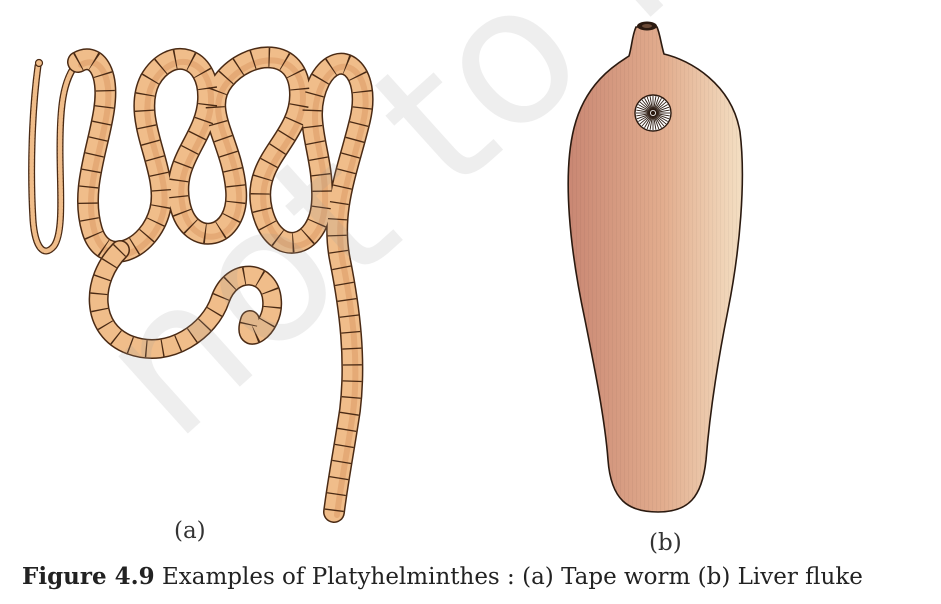 The height and width of the screenshot is (604, 941). What do you see at coordinates (39, 63) in the screenshot?
I see `tapeworm-scolex` at bounding box center [39, 63].